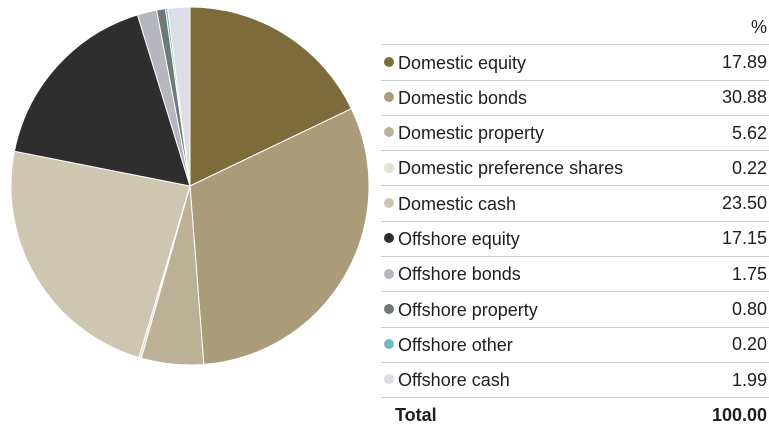 Image resolution: width=769 pixels, height=433 pixels. I want to click on legend-row: Offshore property 0.80, so click(575, 309).